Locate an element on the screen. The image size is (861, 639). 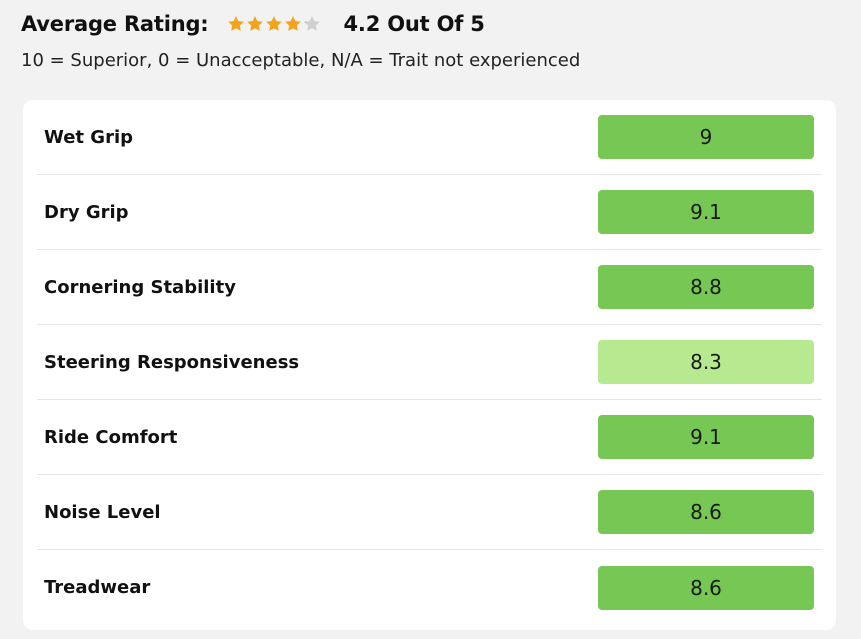
trait-label: Noise Level is located at coordinates (102, 512).